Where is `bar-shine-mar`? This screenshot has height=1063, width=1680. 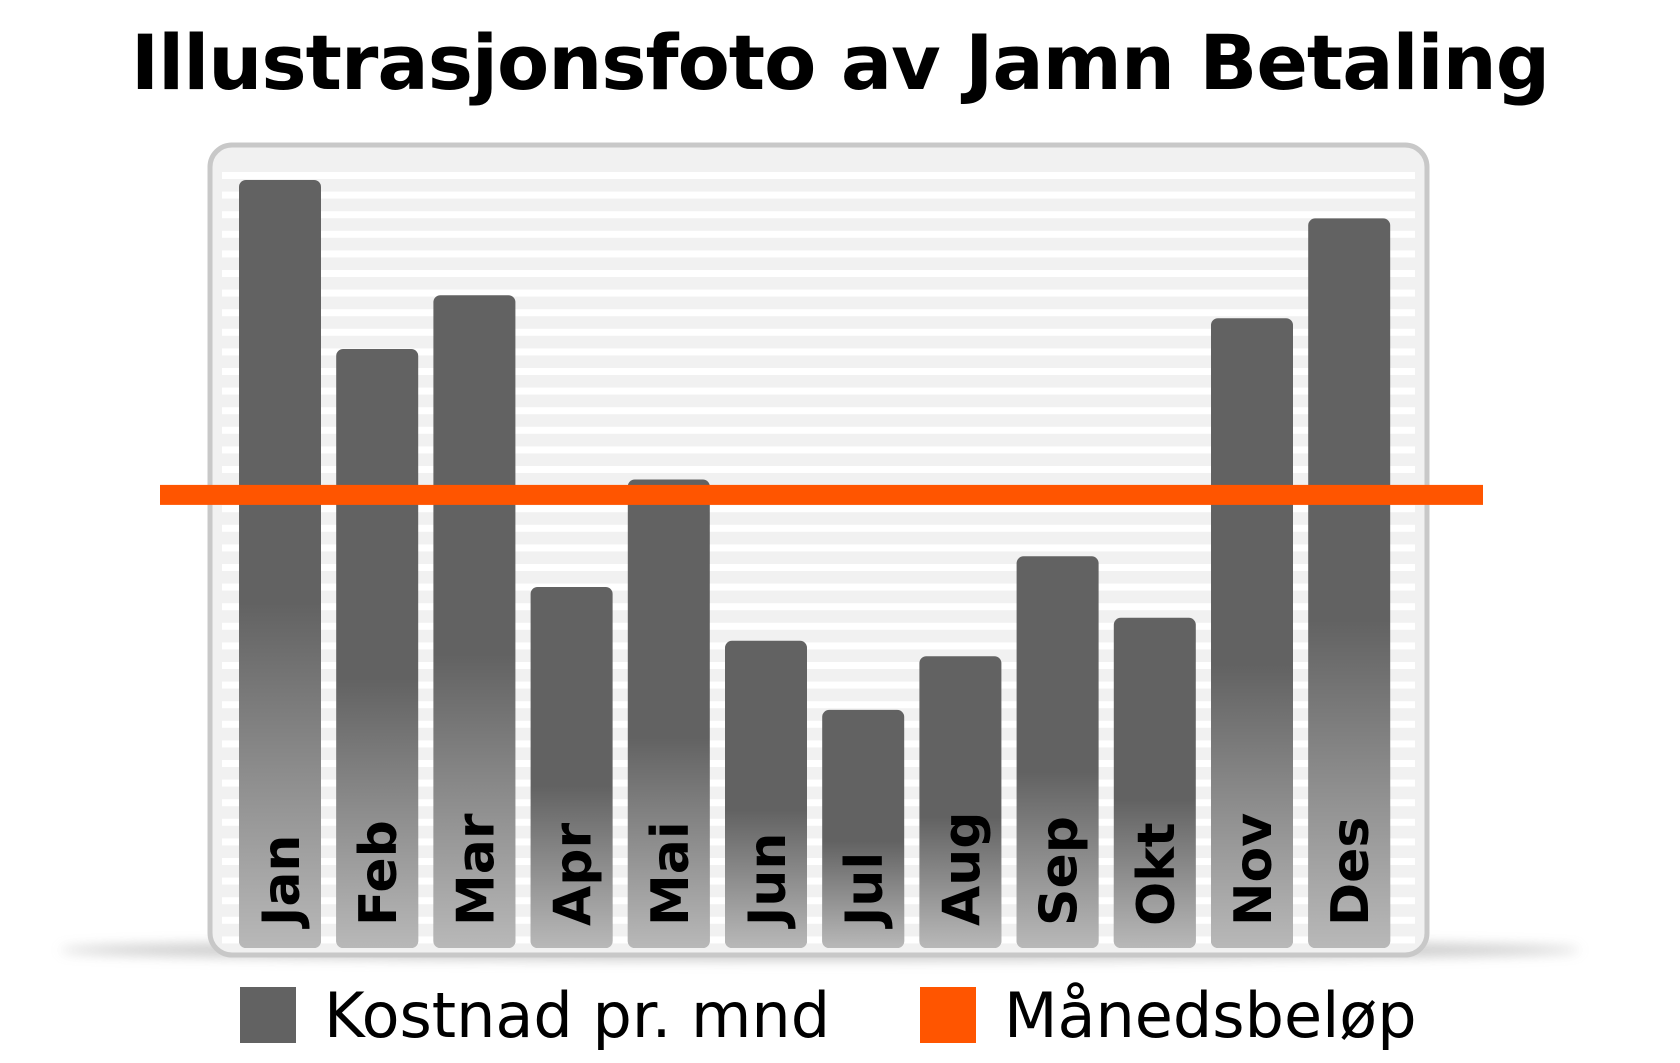
bar-shine-mar is located at coordinates (474, 621).